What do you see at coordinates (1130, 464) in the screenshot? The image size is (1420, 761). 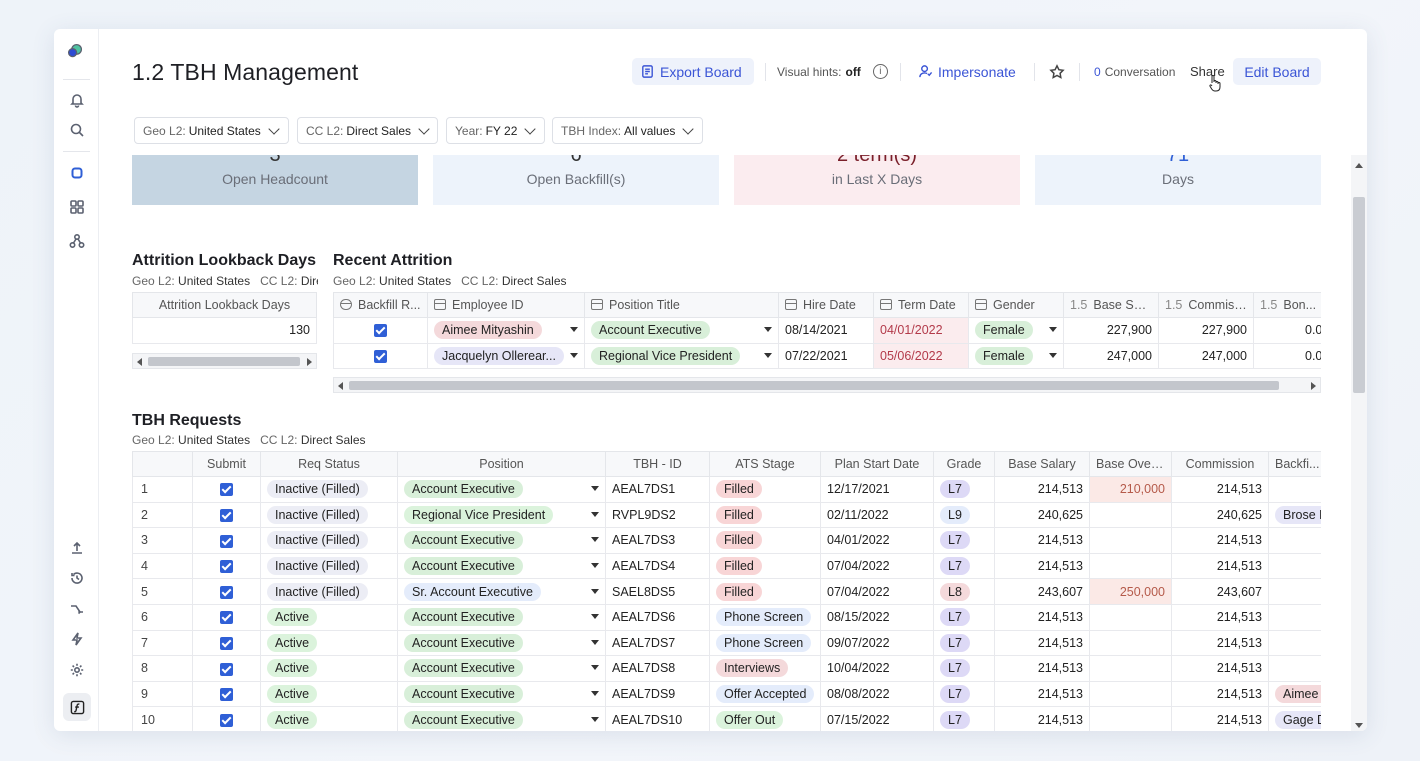 I see `column-header: Base Override` at bounding box center [1130, 464].